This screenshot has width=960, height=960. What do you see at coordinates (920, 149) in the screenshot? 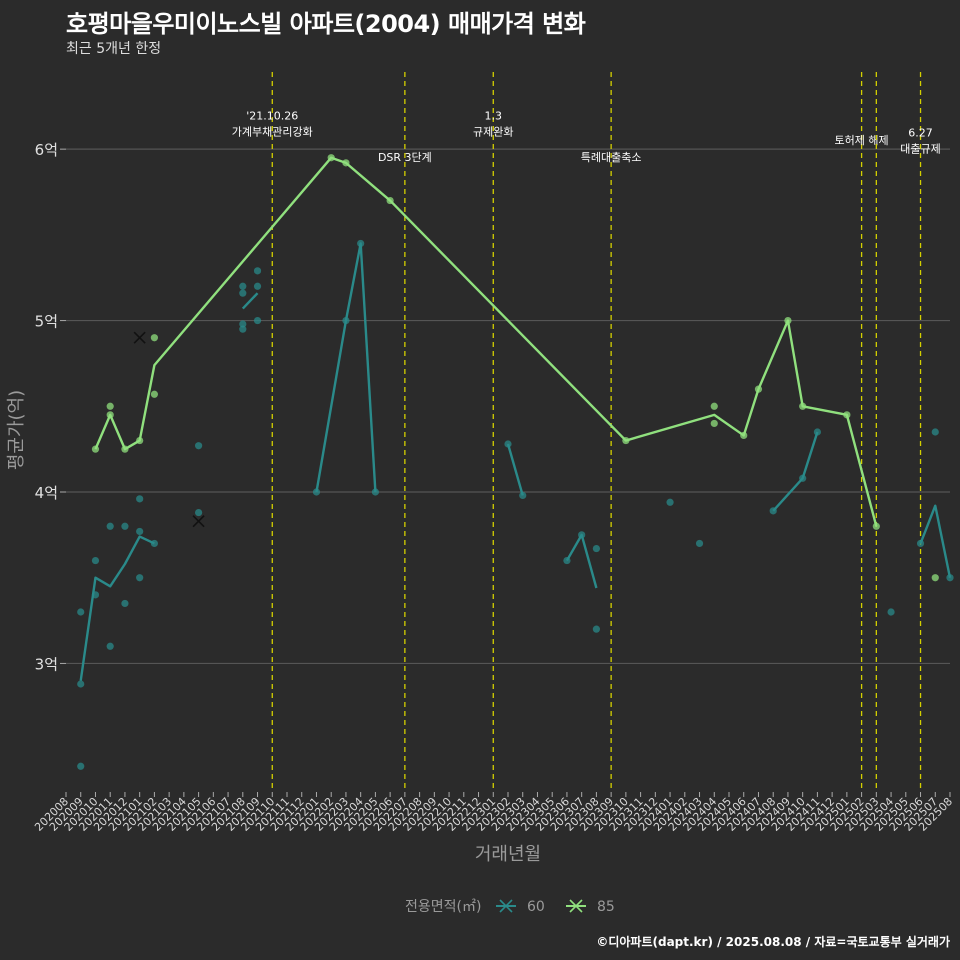
I see `event-label-line: 대출규제` at bounding box center [920, 149].